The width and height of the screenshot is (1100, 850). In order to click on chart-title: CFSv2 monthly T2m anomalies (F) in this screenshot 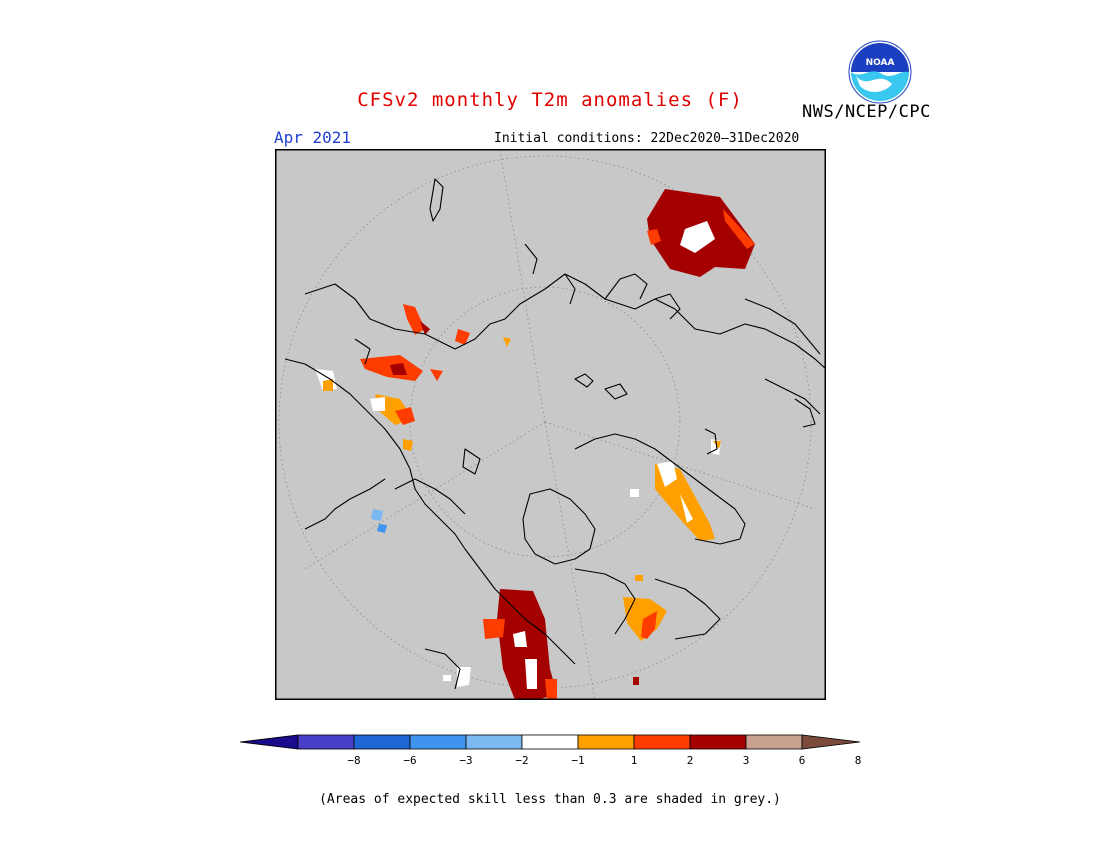, I will do `click(550, 100)`.